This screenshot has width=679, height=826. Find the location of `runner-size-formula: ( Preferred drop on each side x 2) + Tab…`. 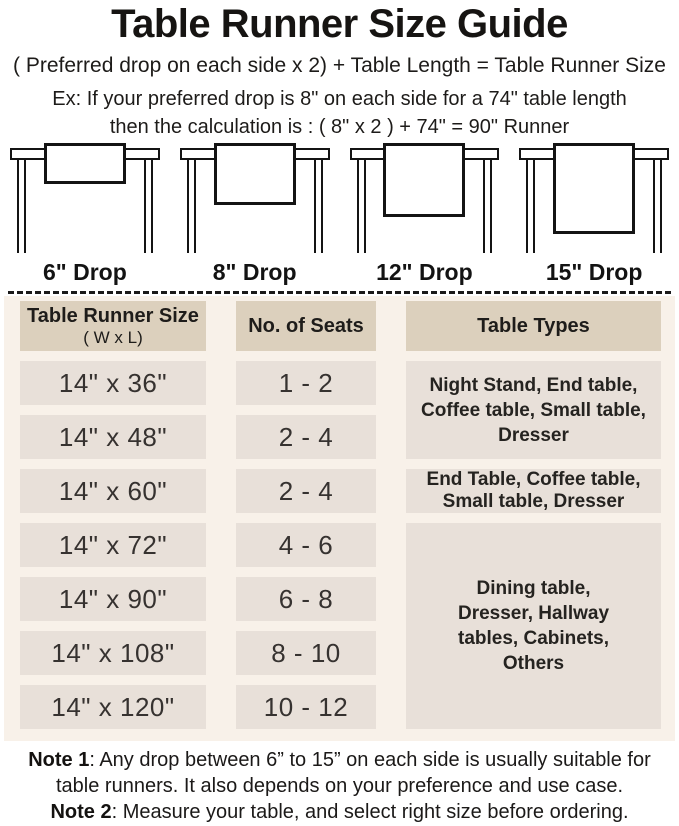

runner-size-formula: ( Preferred drop on each side x 2) + Tab… is located at coordinates (339, 65).